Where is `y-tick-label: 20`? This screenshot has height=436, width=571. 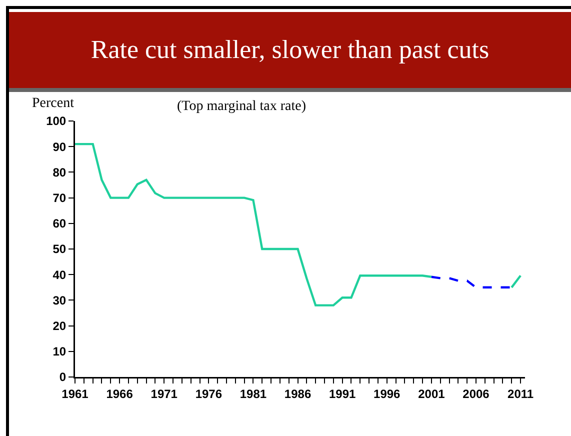
y-tick-label: 20 is located at coordinates (59, 326).